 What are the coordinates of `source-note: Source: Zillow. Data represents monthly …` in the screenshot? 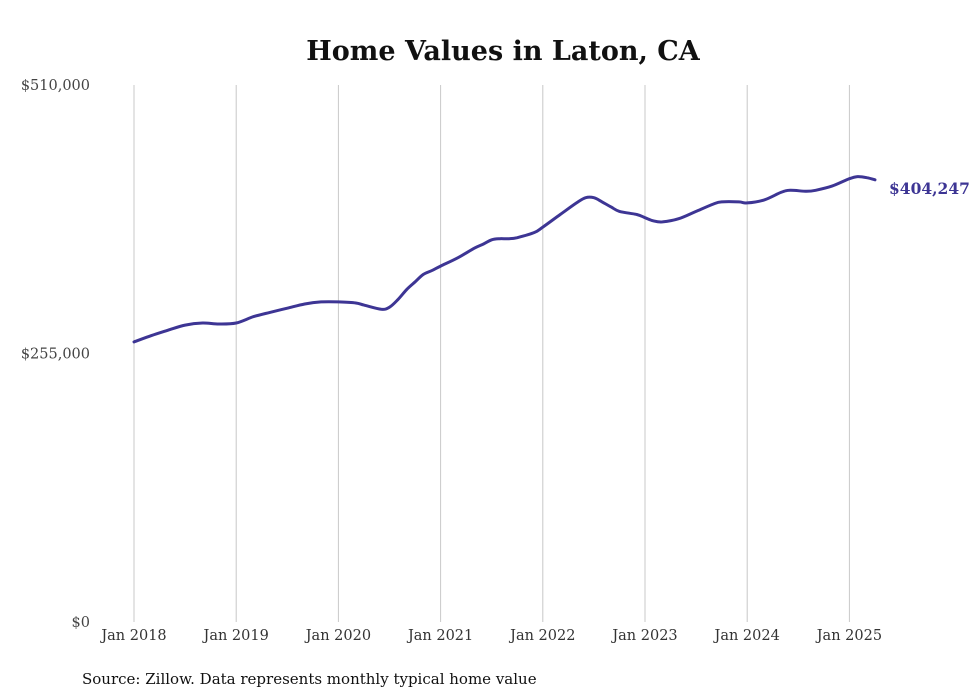 It's located at (309, 679).